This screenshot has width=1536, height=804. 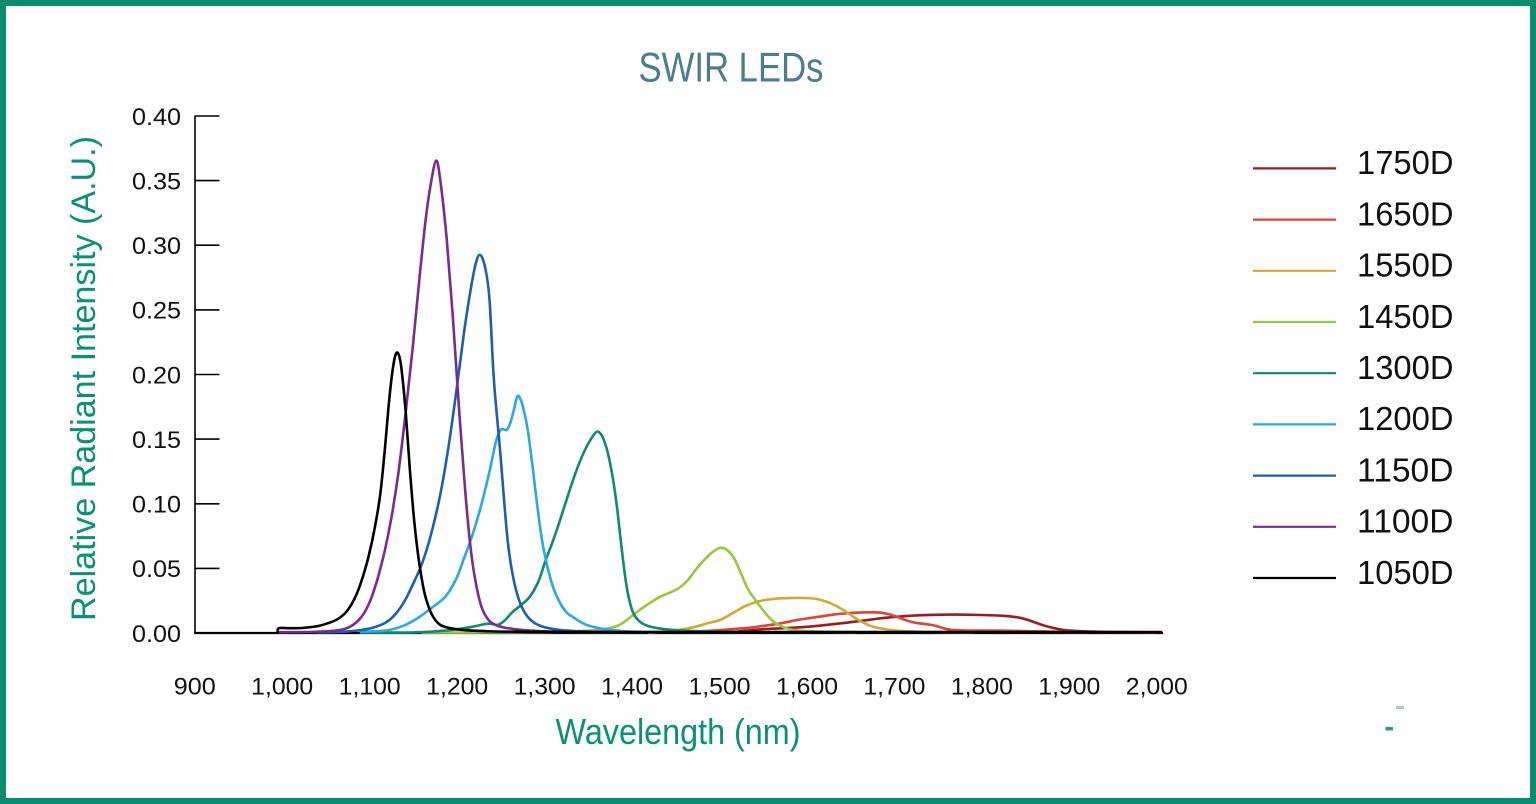 I want to click on svg-text: 1,100, so click(x=370, y=687).